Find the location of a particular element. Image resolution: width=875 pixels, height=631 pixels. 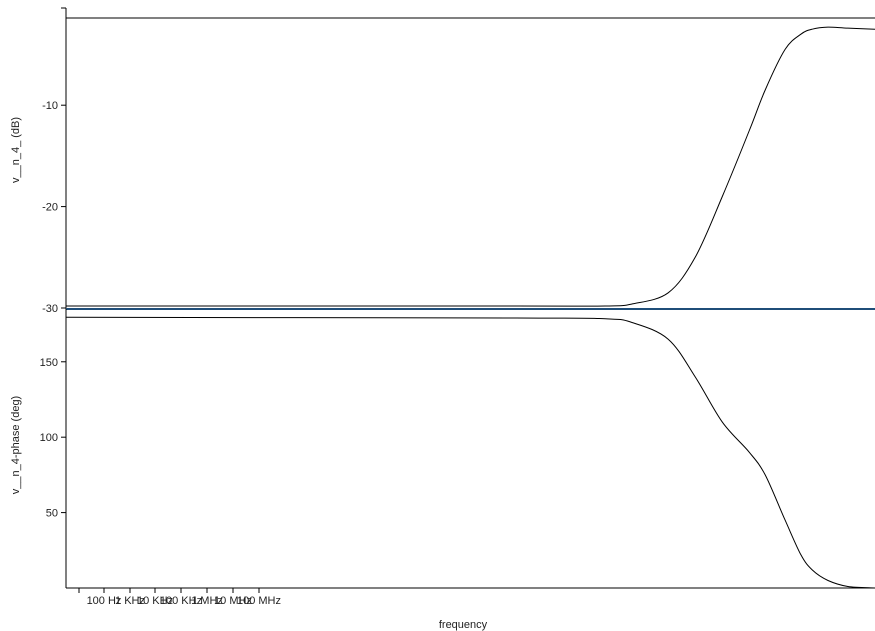

magnitude-y-tick-label: -20 is located at coordinates (50, 208).